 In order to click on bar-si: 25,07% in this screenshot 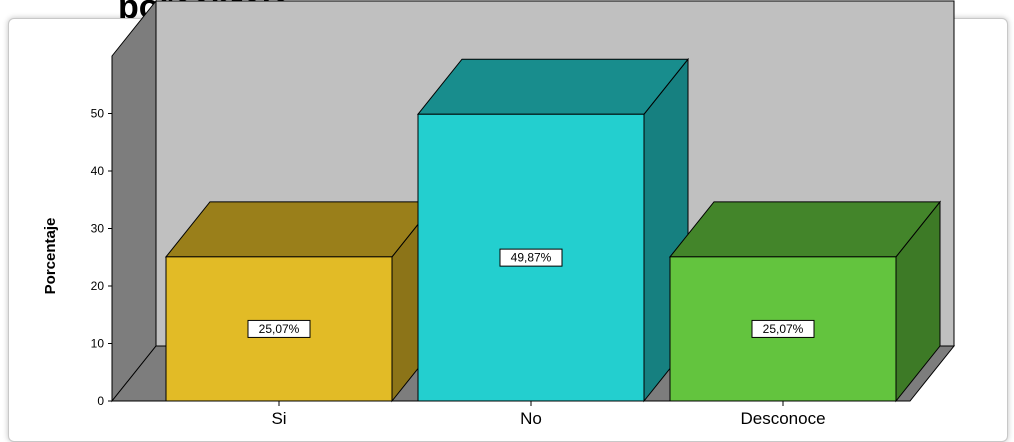, I will do `click(301, 301)`.